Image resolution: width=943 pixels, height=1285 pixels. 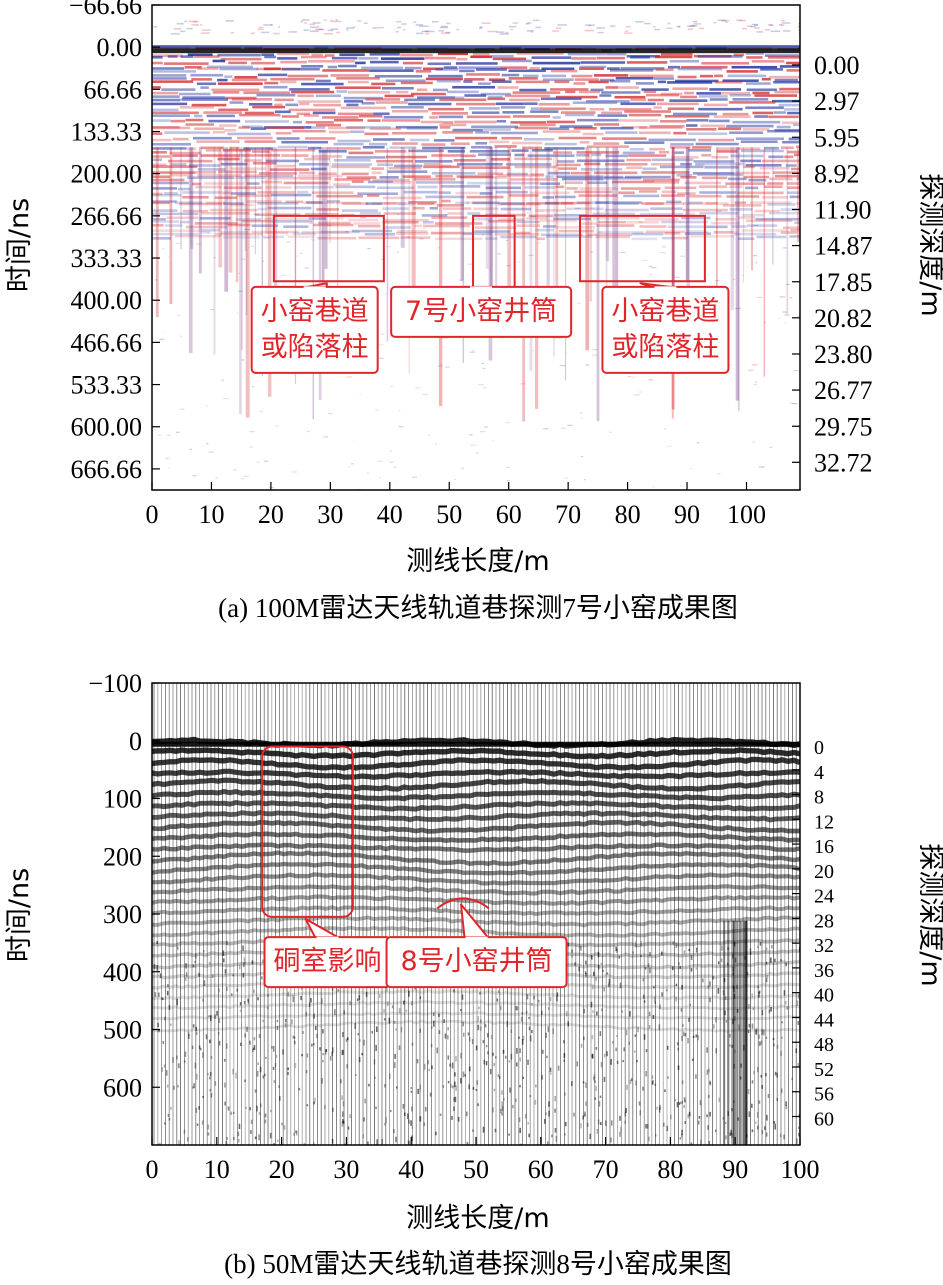 I want to click on y-tick-label: 0.00, so click(x=120, y=47).